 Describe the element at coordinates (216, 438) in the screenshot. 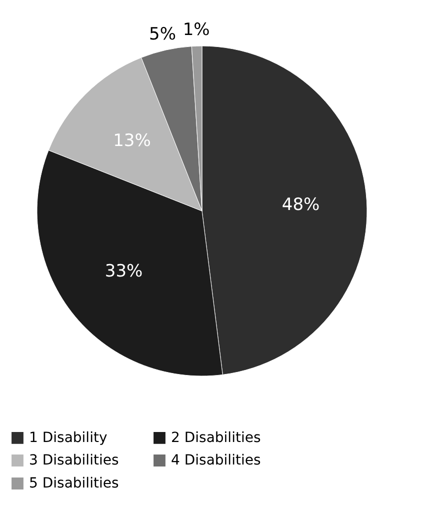

I see `legend-label: 2 Disabilities` at that location.